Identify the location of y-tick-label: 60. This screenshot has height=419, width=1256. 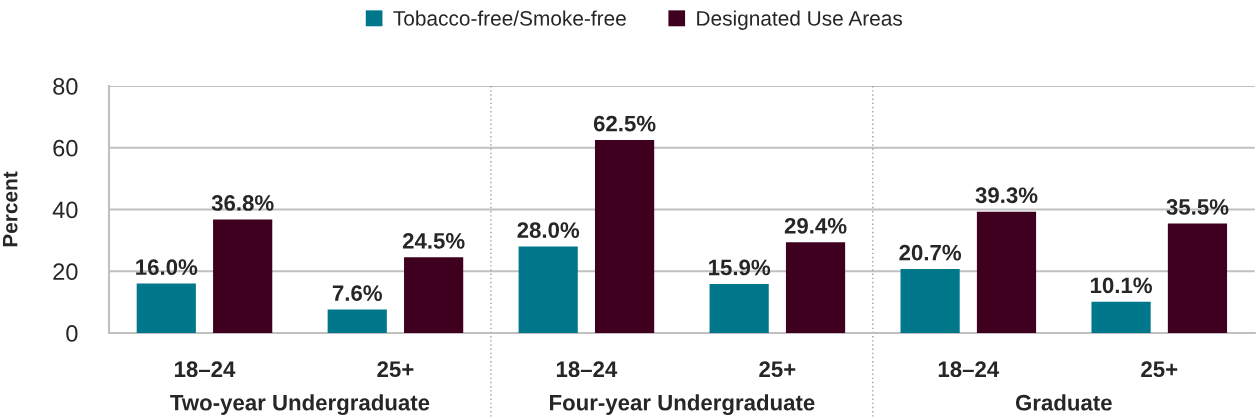
(65, 148).